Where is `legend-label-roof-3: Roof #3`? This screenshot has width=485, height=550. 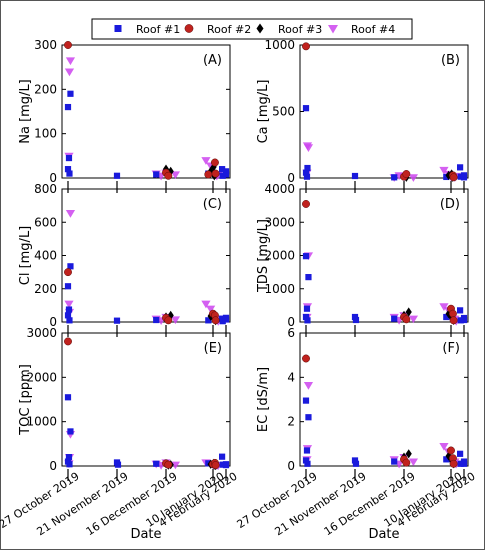
legend-label-roof-3: Roof #3 is located at coordinates (300, 29).